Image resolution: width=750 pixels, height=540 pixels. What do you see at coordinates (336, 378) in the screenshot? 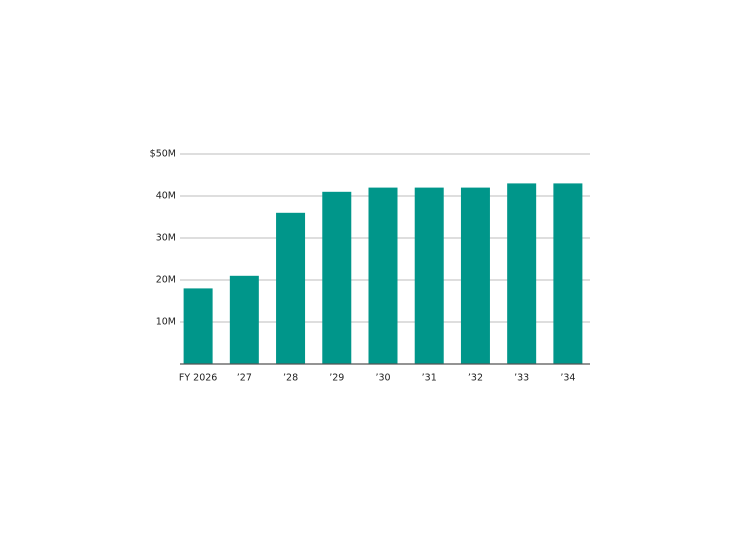
I see `x-tick-label: ’29` at bounding box center [336, 378].